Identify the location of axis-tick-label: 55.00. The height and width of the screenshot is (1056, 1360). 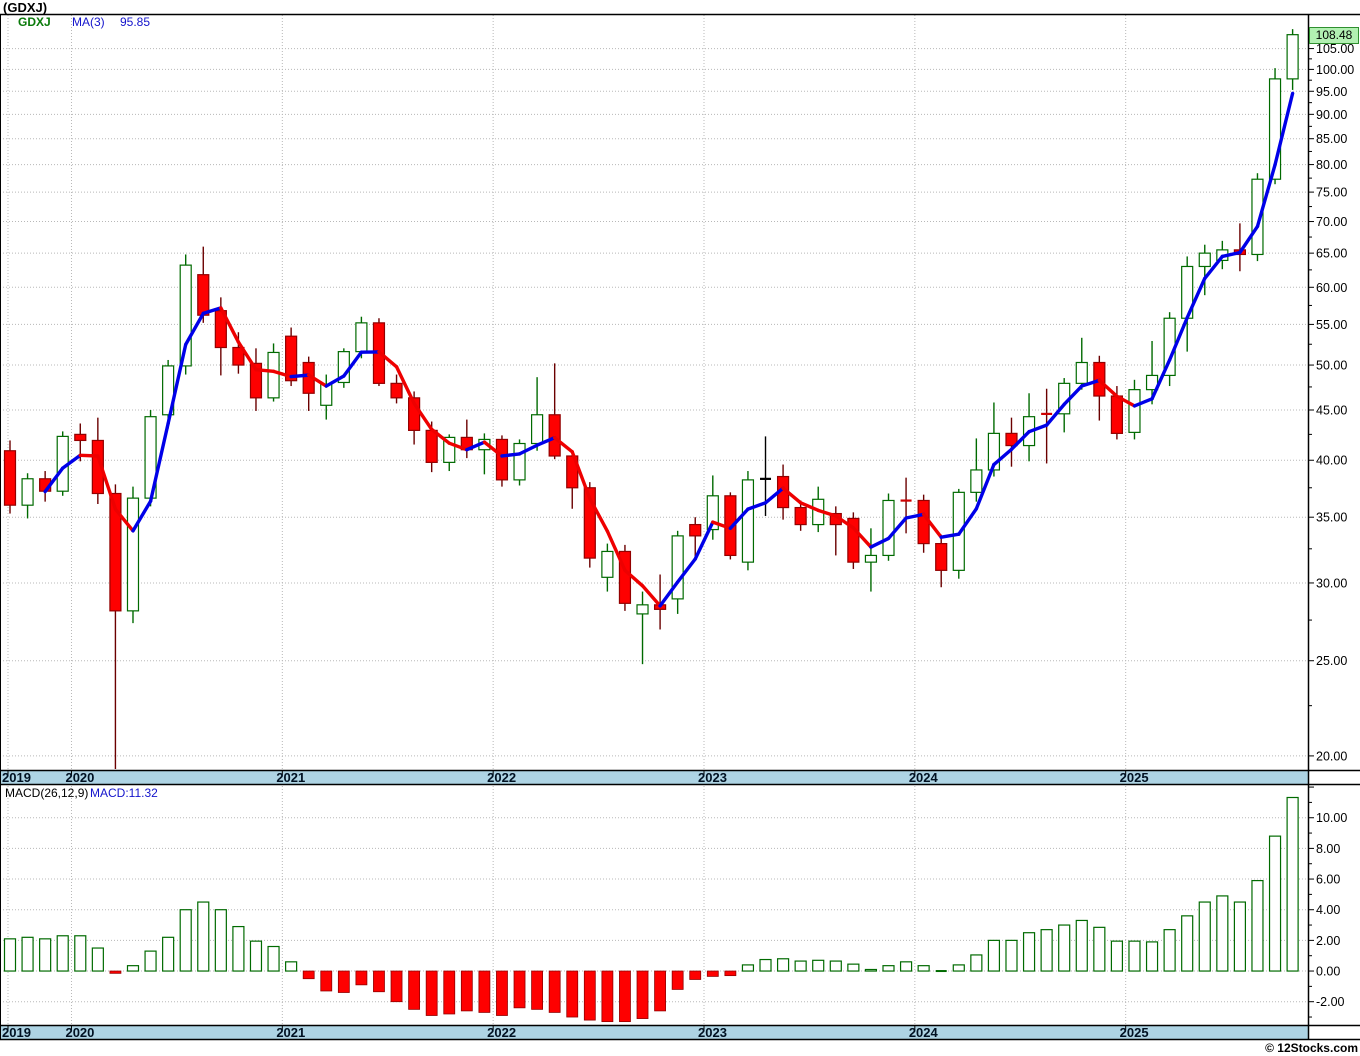
(1331, 325).